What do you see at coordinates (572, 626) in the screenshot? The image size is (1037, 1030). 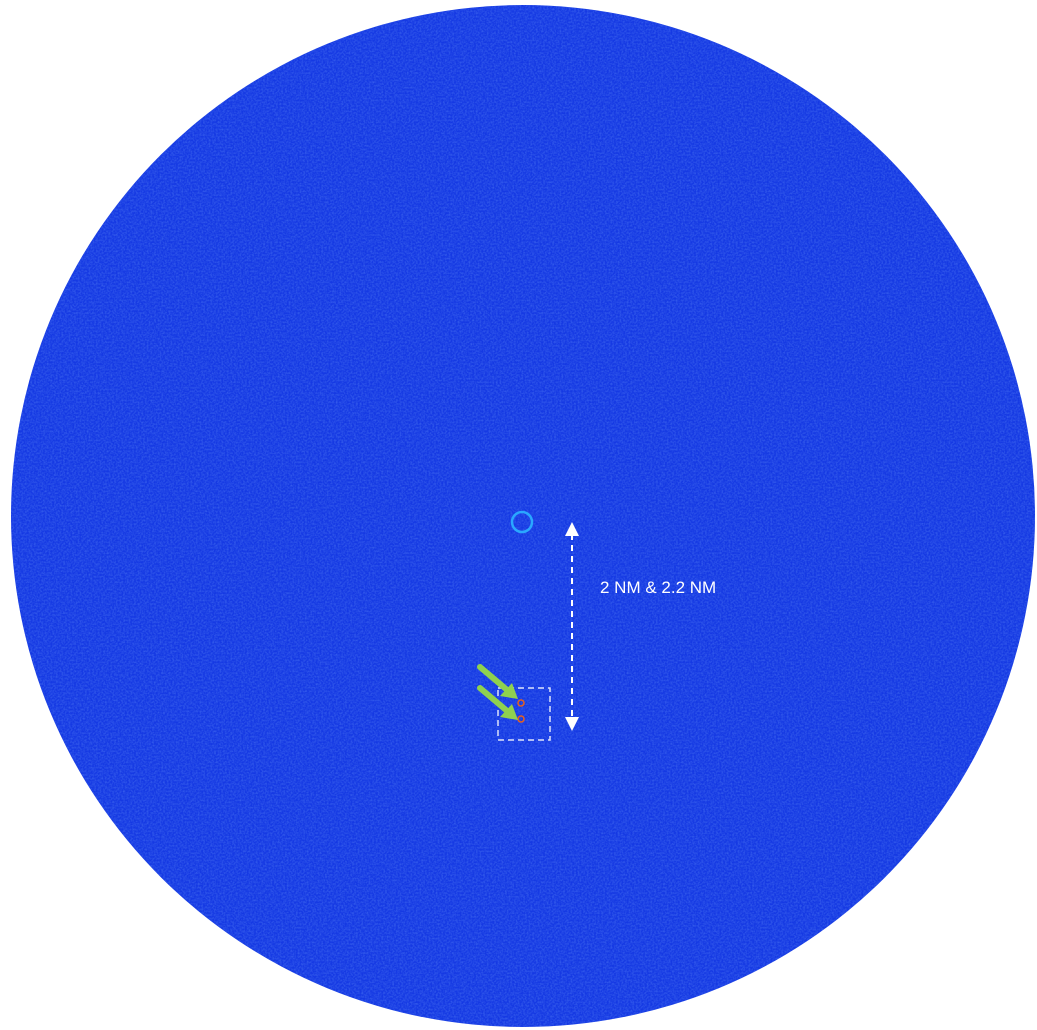 I see `range-double-headed-arrow-icon` at bounding box center [572, 626].